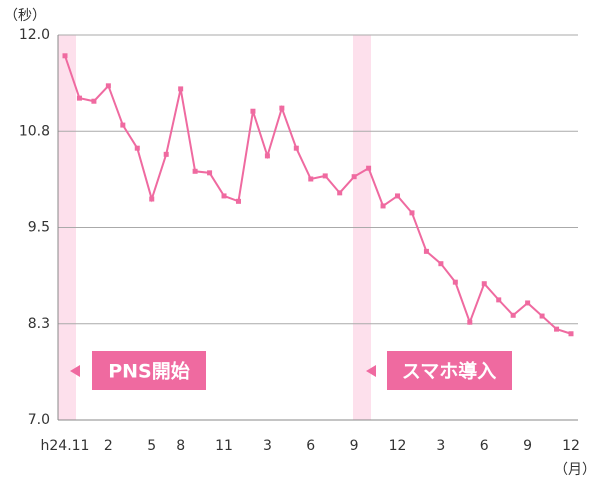 The image size is (600, 492). What do you see at coordinates (149, 371) in the screenshot?
I see `annotation-text: PNS開始` at bounding box center [149, 371].